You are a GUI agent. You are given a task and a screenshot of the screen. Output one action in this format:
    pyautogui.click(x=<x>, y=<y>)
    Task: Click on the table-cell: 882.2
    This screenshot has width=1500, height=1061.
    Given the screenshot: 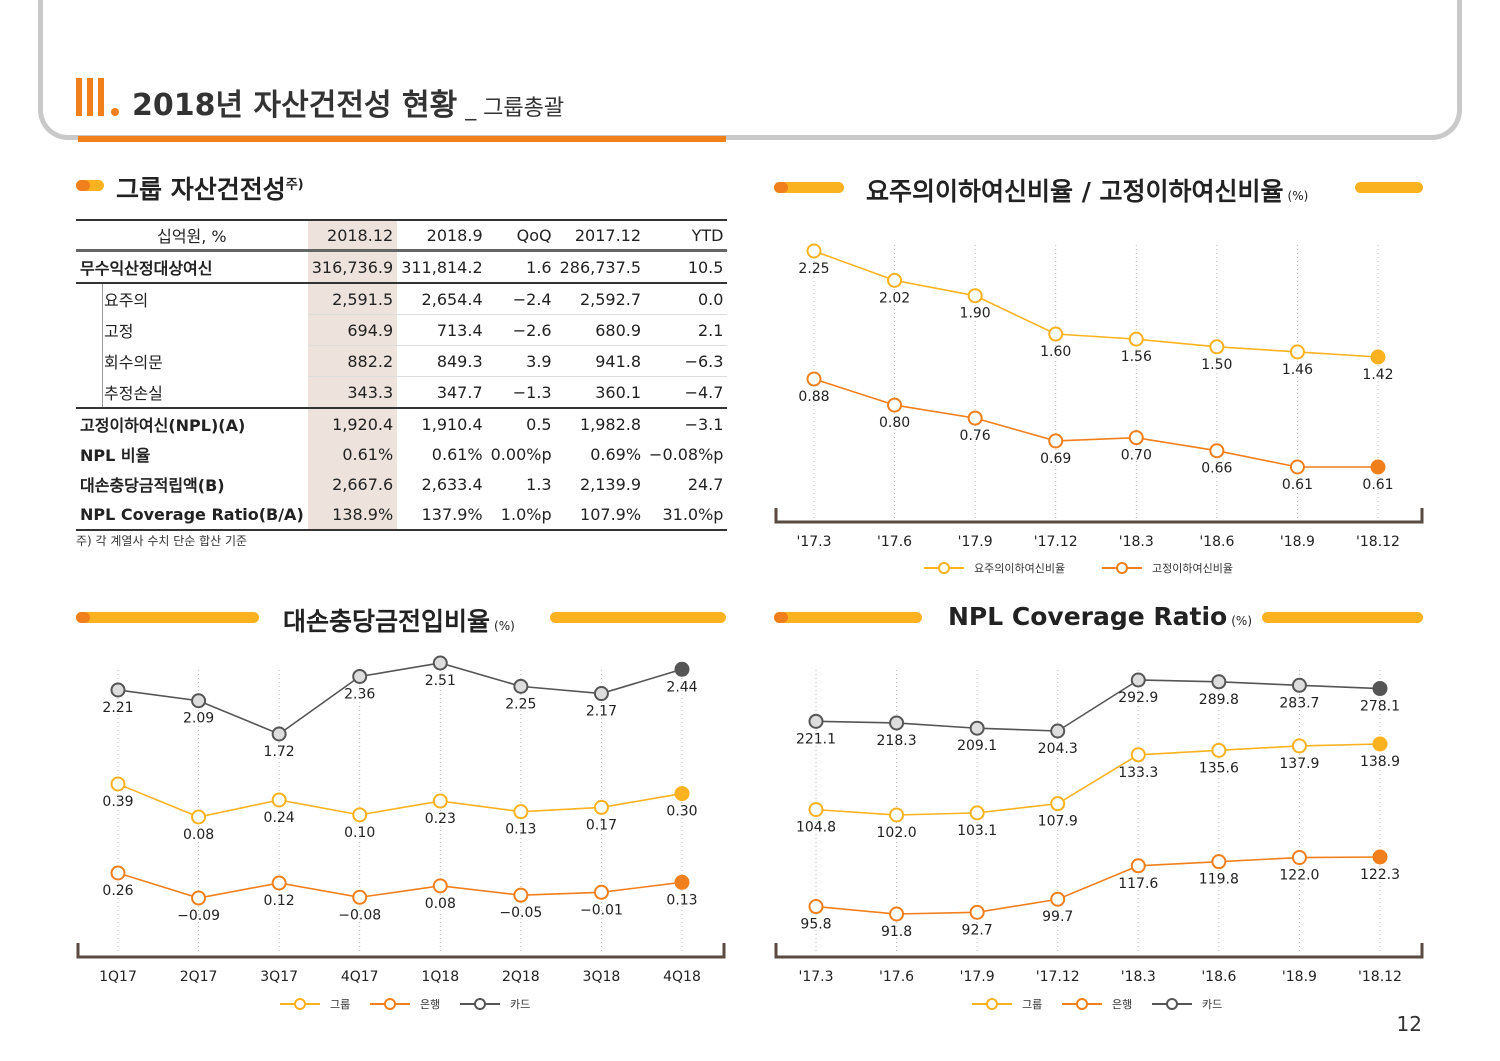 What is the action you would take?
    pyautogui.click(x=352, y=361)
    